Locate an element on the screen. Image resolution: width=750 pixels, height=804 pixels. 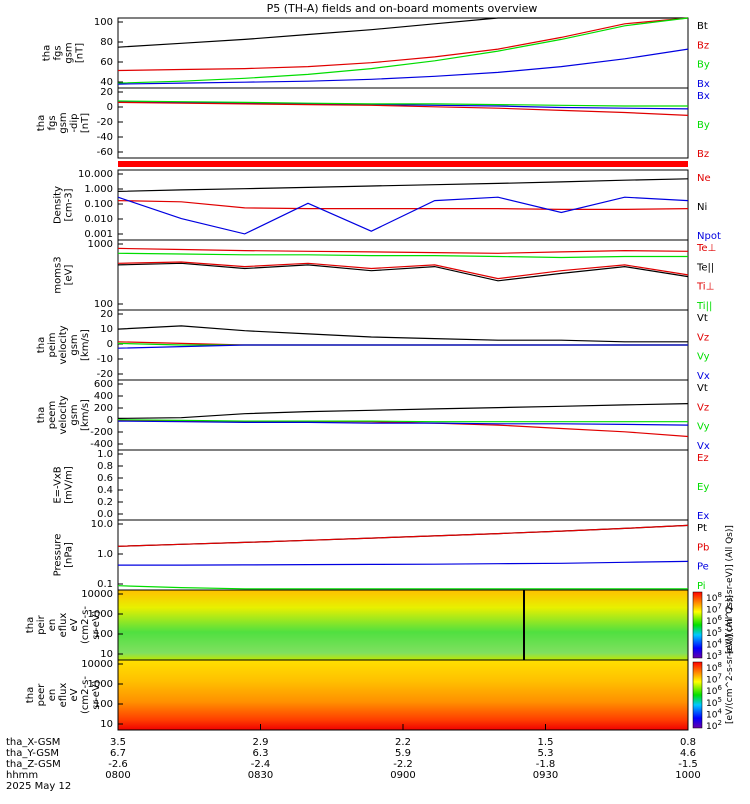
footer-value: 6.7 is located at coordinates (118, 753).